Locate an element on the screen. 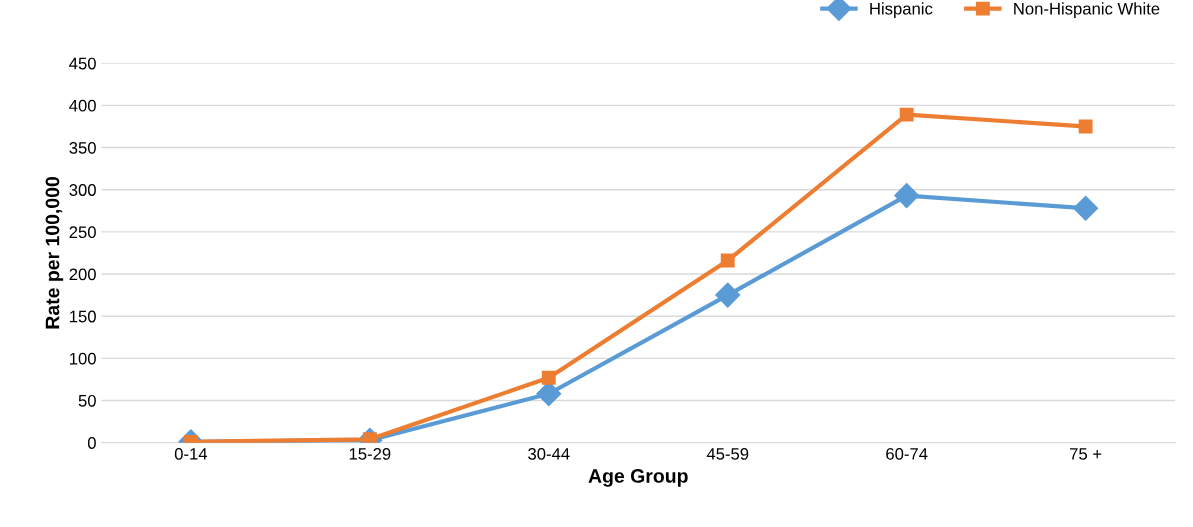 The height and width of the screenshot is (527, 1193). y-tick-label: 300 is located at coordinates (82, 190).